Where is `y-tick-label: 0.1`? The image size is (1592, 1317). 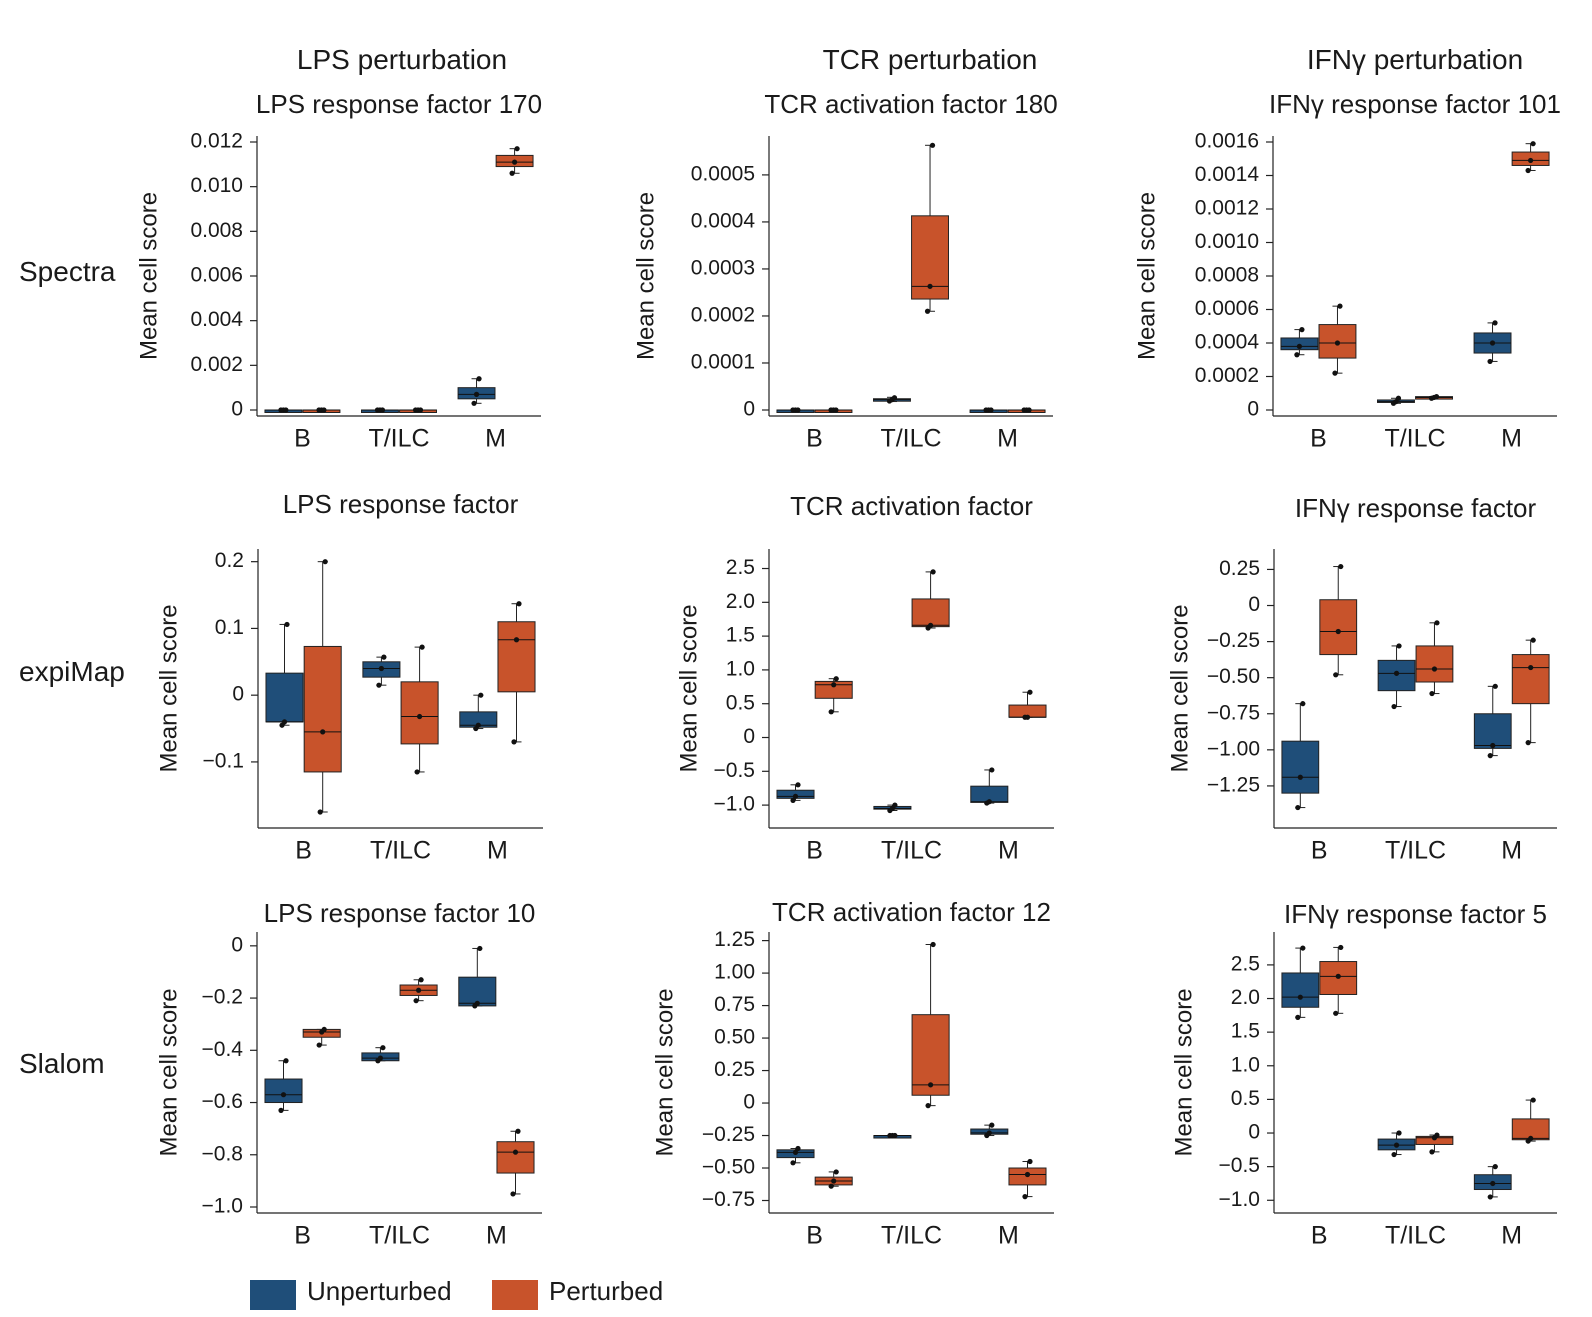 y-tick-label: 0.1 is located at coordinates (229, 627).